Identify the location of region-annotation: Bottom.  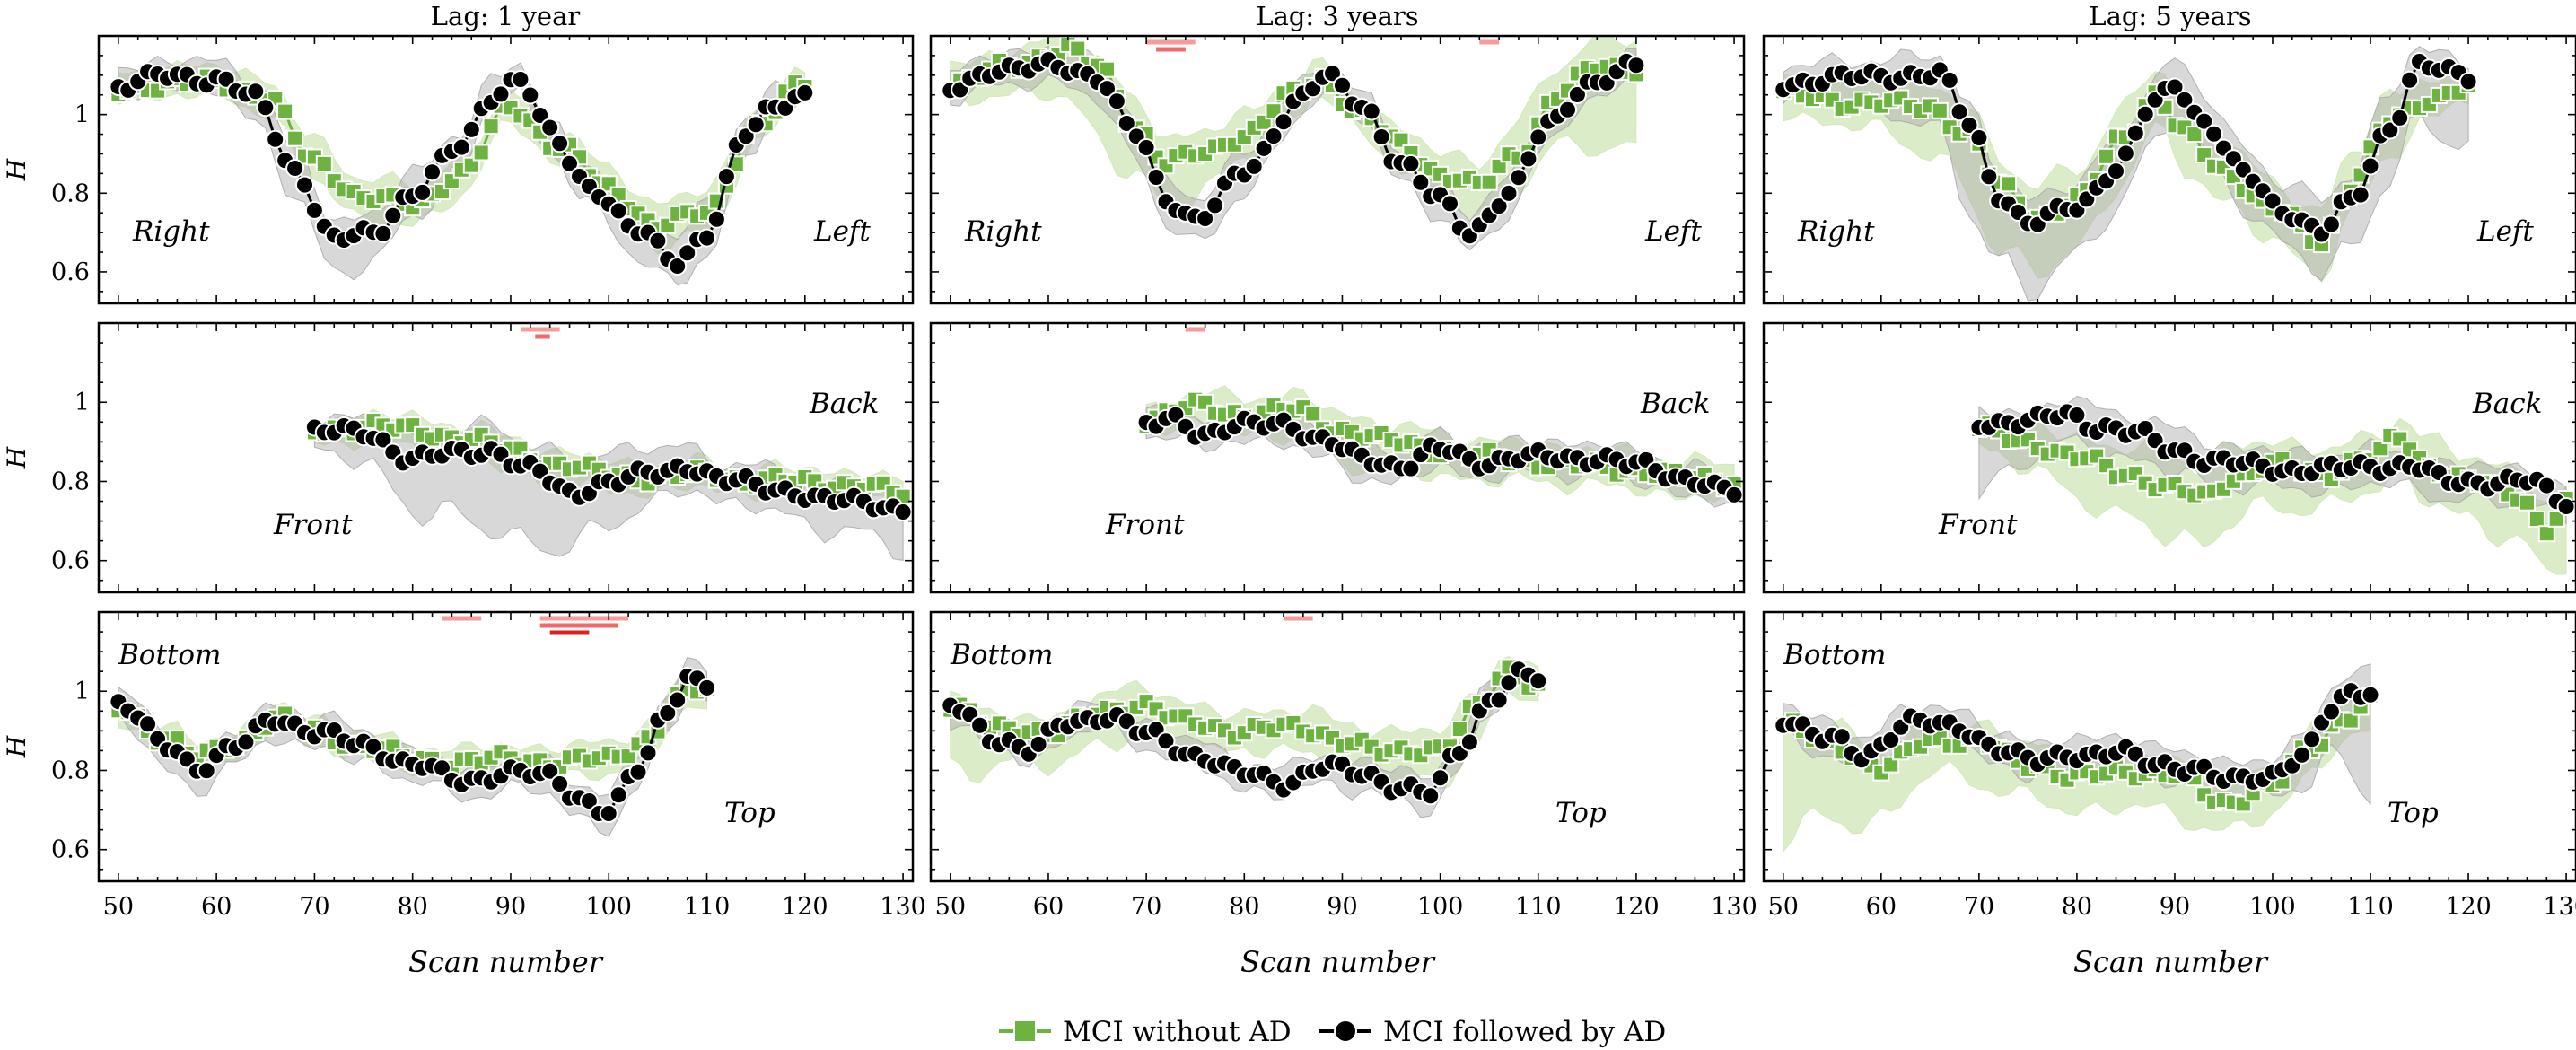
(169, 655).